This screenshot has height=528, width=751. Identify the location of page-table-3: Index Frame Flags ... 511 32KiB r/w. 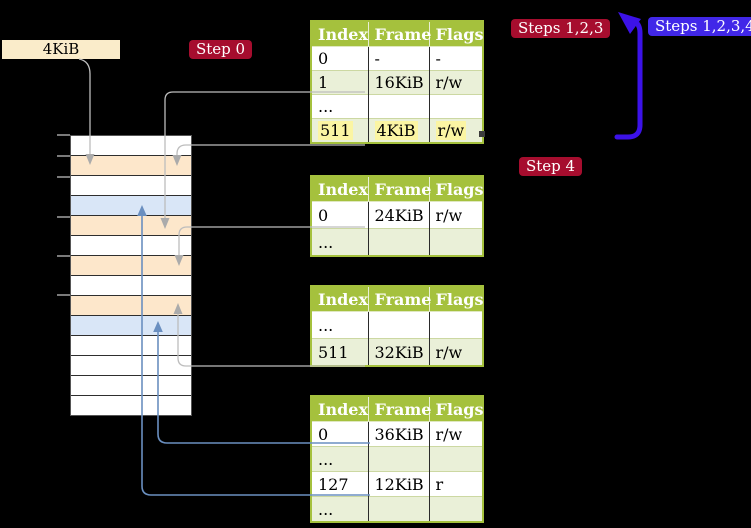
(397, 326).